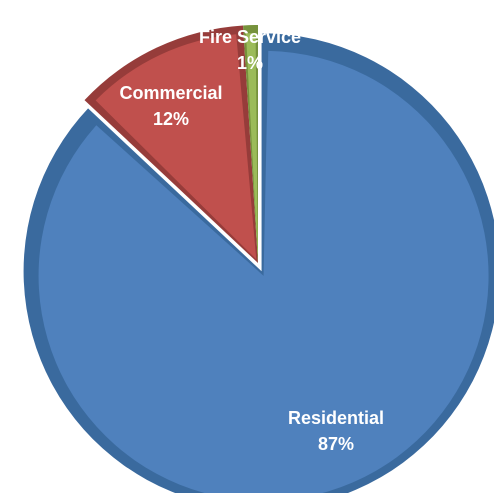  What do you see at coordinates (250, 37) in the screenshot?
I see `slice-label-fire-service: Fire Service` at bounding box center [250, 37].